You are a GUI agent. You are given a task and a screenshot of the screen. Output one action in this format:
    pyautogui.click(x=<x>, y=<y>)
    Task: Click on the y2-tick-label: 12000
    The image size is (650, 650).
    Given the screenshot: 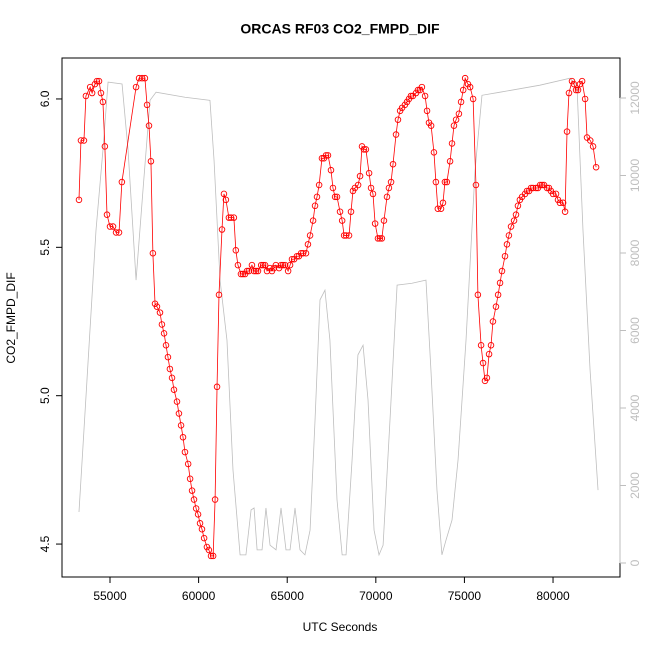 What is the action you would take?
    pyautogui.click(x=635, y=98)
    